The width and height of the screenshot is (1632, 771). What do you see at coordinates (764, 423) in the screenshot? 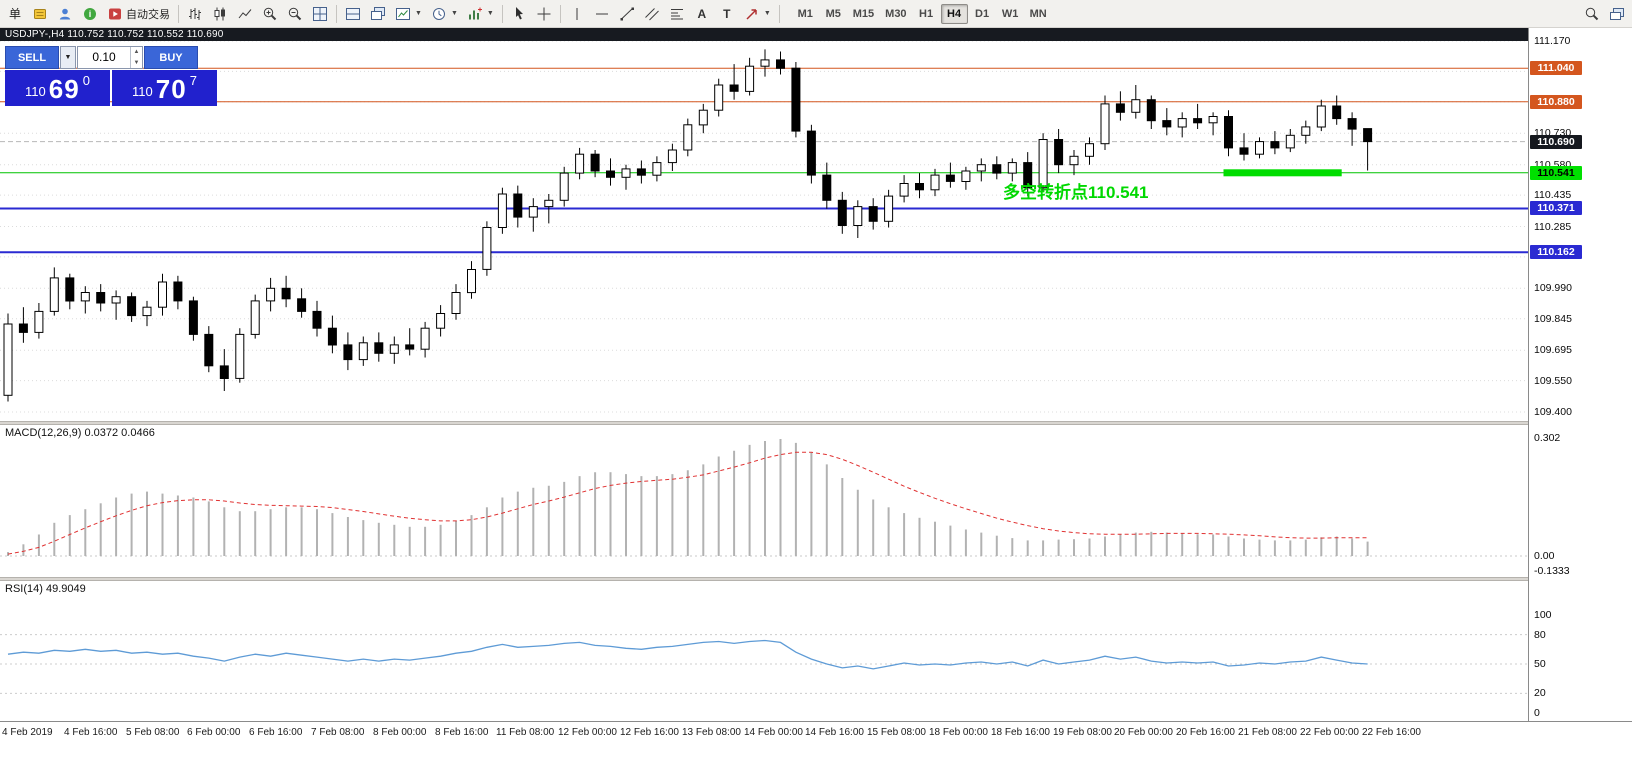
I see `panel-splitter-macd` at bounding box center [764, 423].